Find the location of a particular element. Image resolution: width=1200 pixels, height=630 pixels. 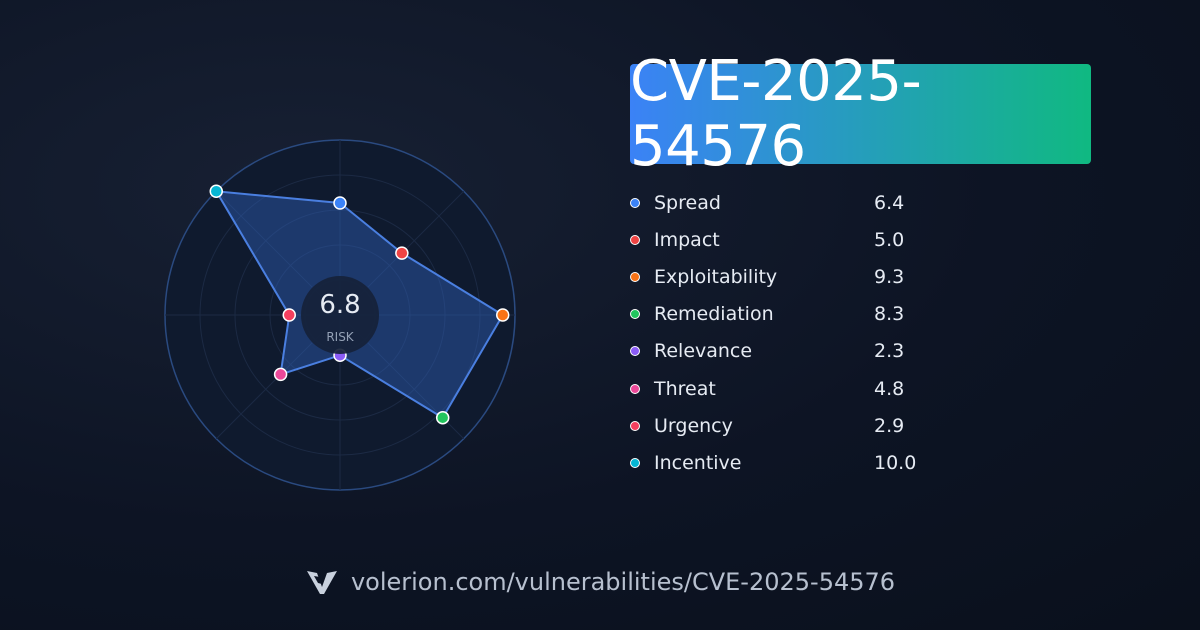

radar-point-urgency is located at coordinates (289, 315).